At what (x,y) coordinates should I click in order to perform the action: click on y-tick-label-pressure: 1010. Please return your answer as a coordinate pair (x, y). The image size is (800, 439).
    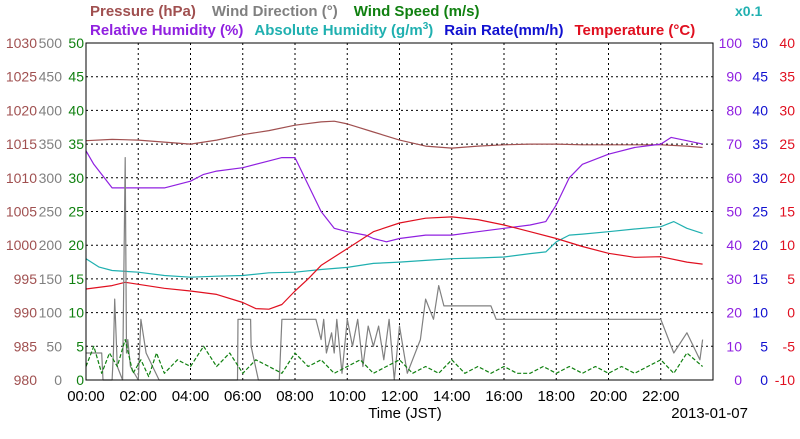
    Looking at the image, I should click on (21, 178).